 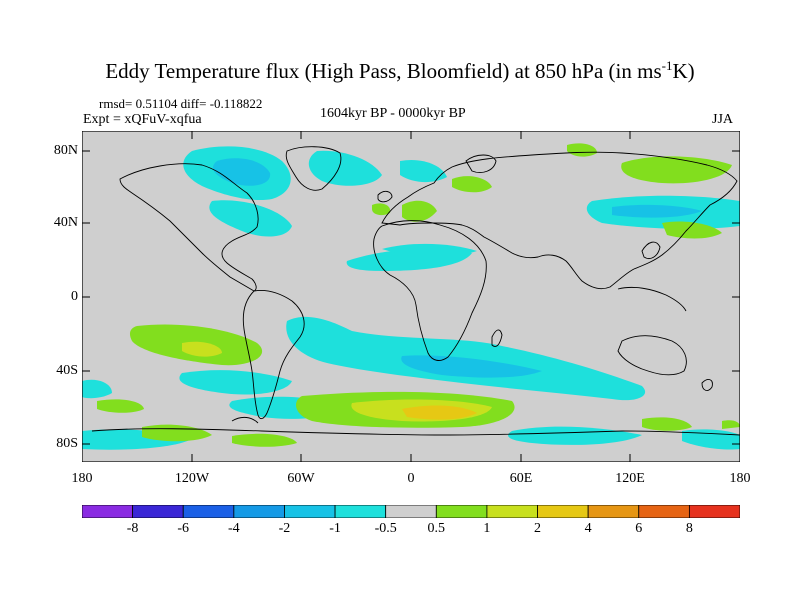 I want to click on lon-label-180e: 180, so click(x=740, y=478).